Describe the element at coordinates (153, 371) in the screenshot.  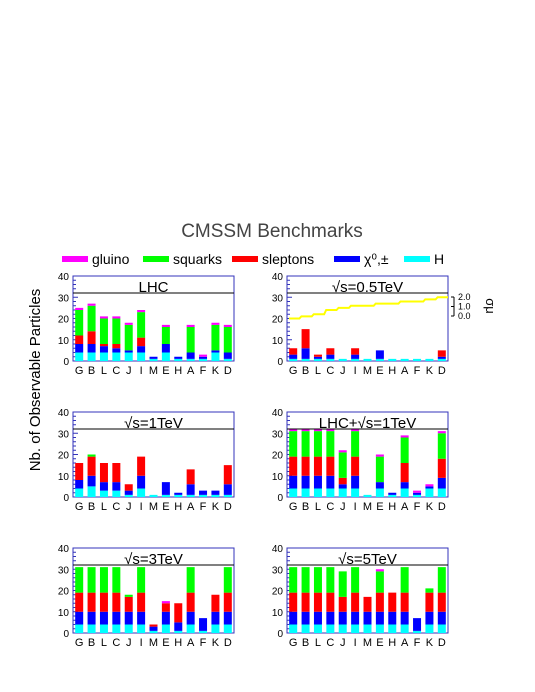
I see `x-tick-label: M` at that location.